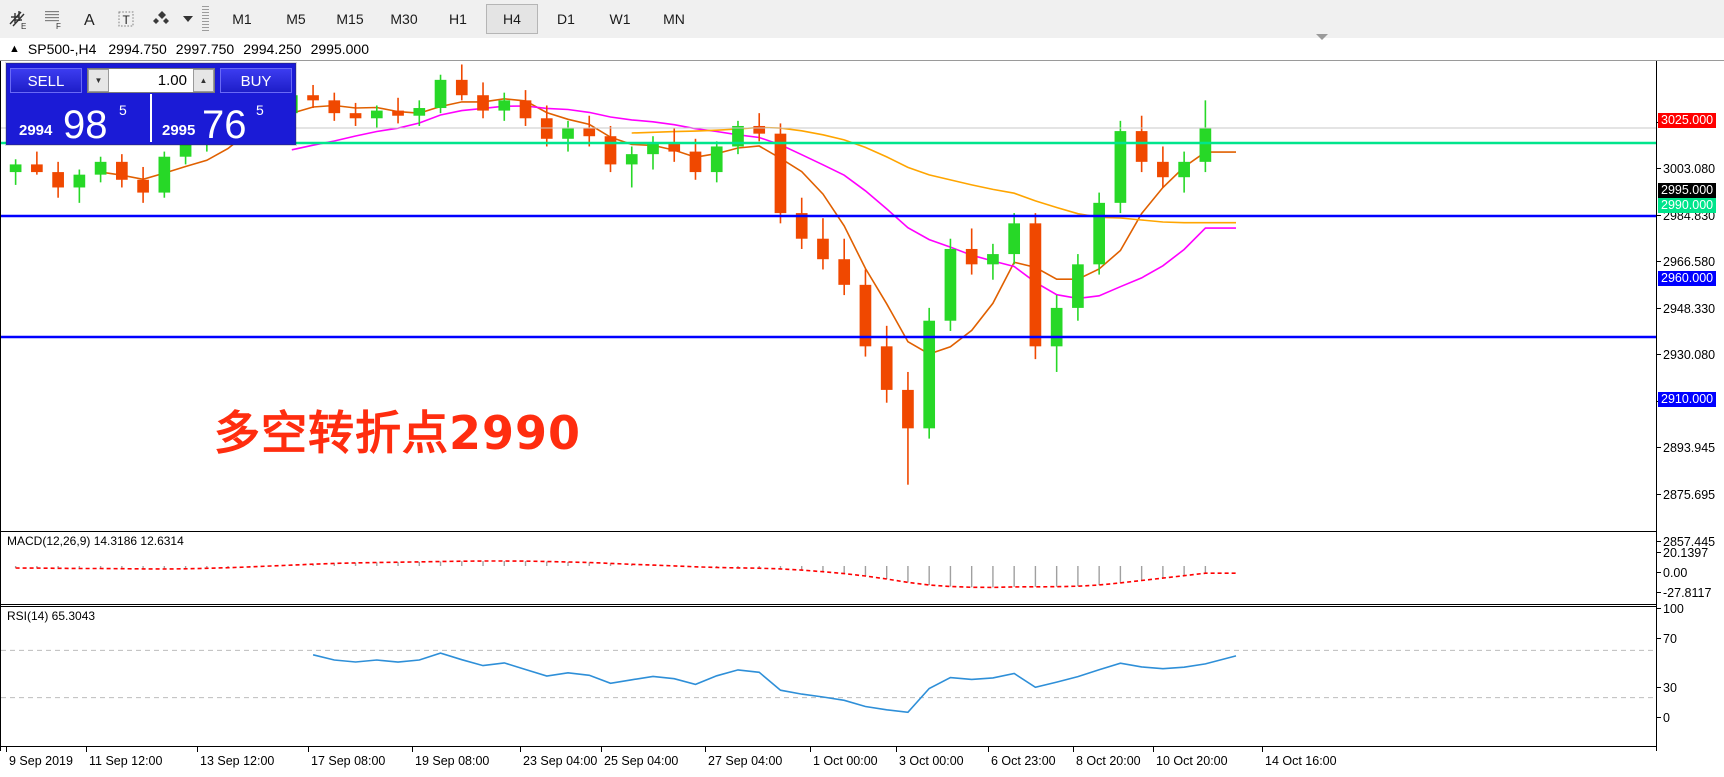 This screenshot has width=1724, height=777. I want to click on macd-axis-tick: -27.8117, so click(1690, 593).